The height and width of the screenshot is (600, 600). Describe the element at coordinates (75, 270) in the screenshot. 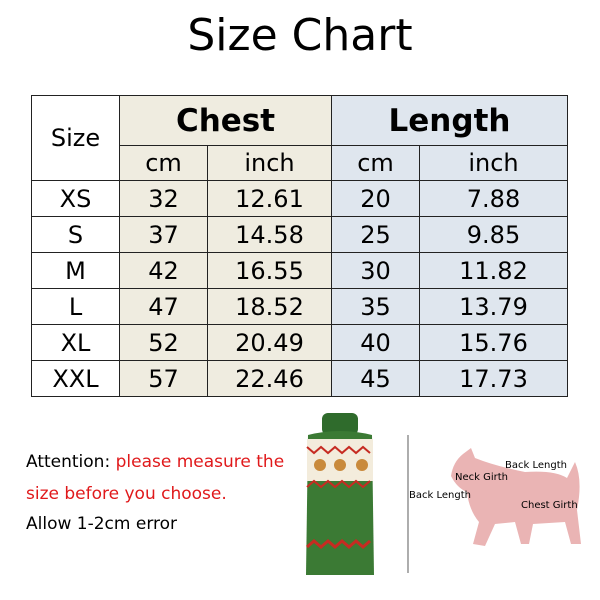

I see `size-cell: M` at that location.